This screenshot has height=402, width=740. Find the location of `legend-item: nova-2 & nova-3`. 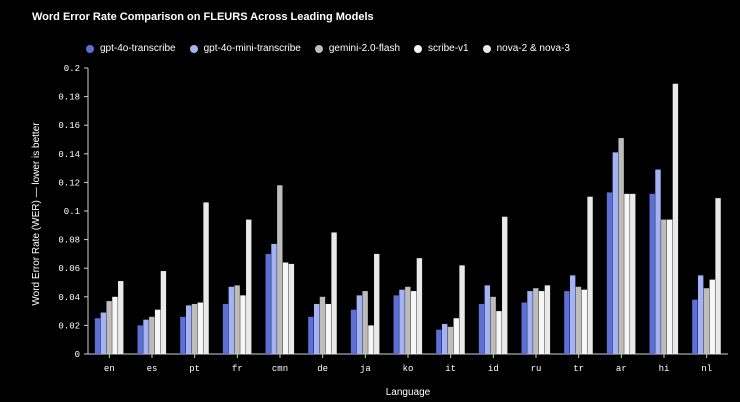

legend-item: nova-2 & nova-3 is located at coordinates (526, 48).